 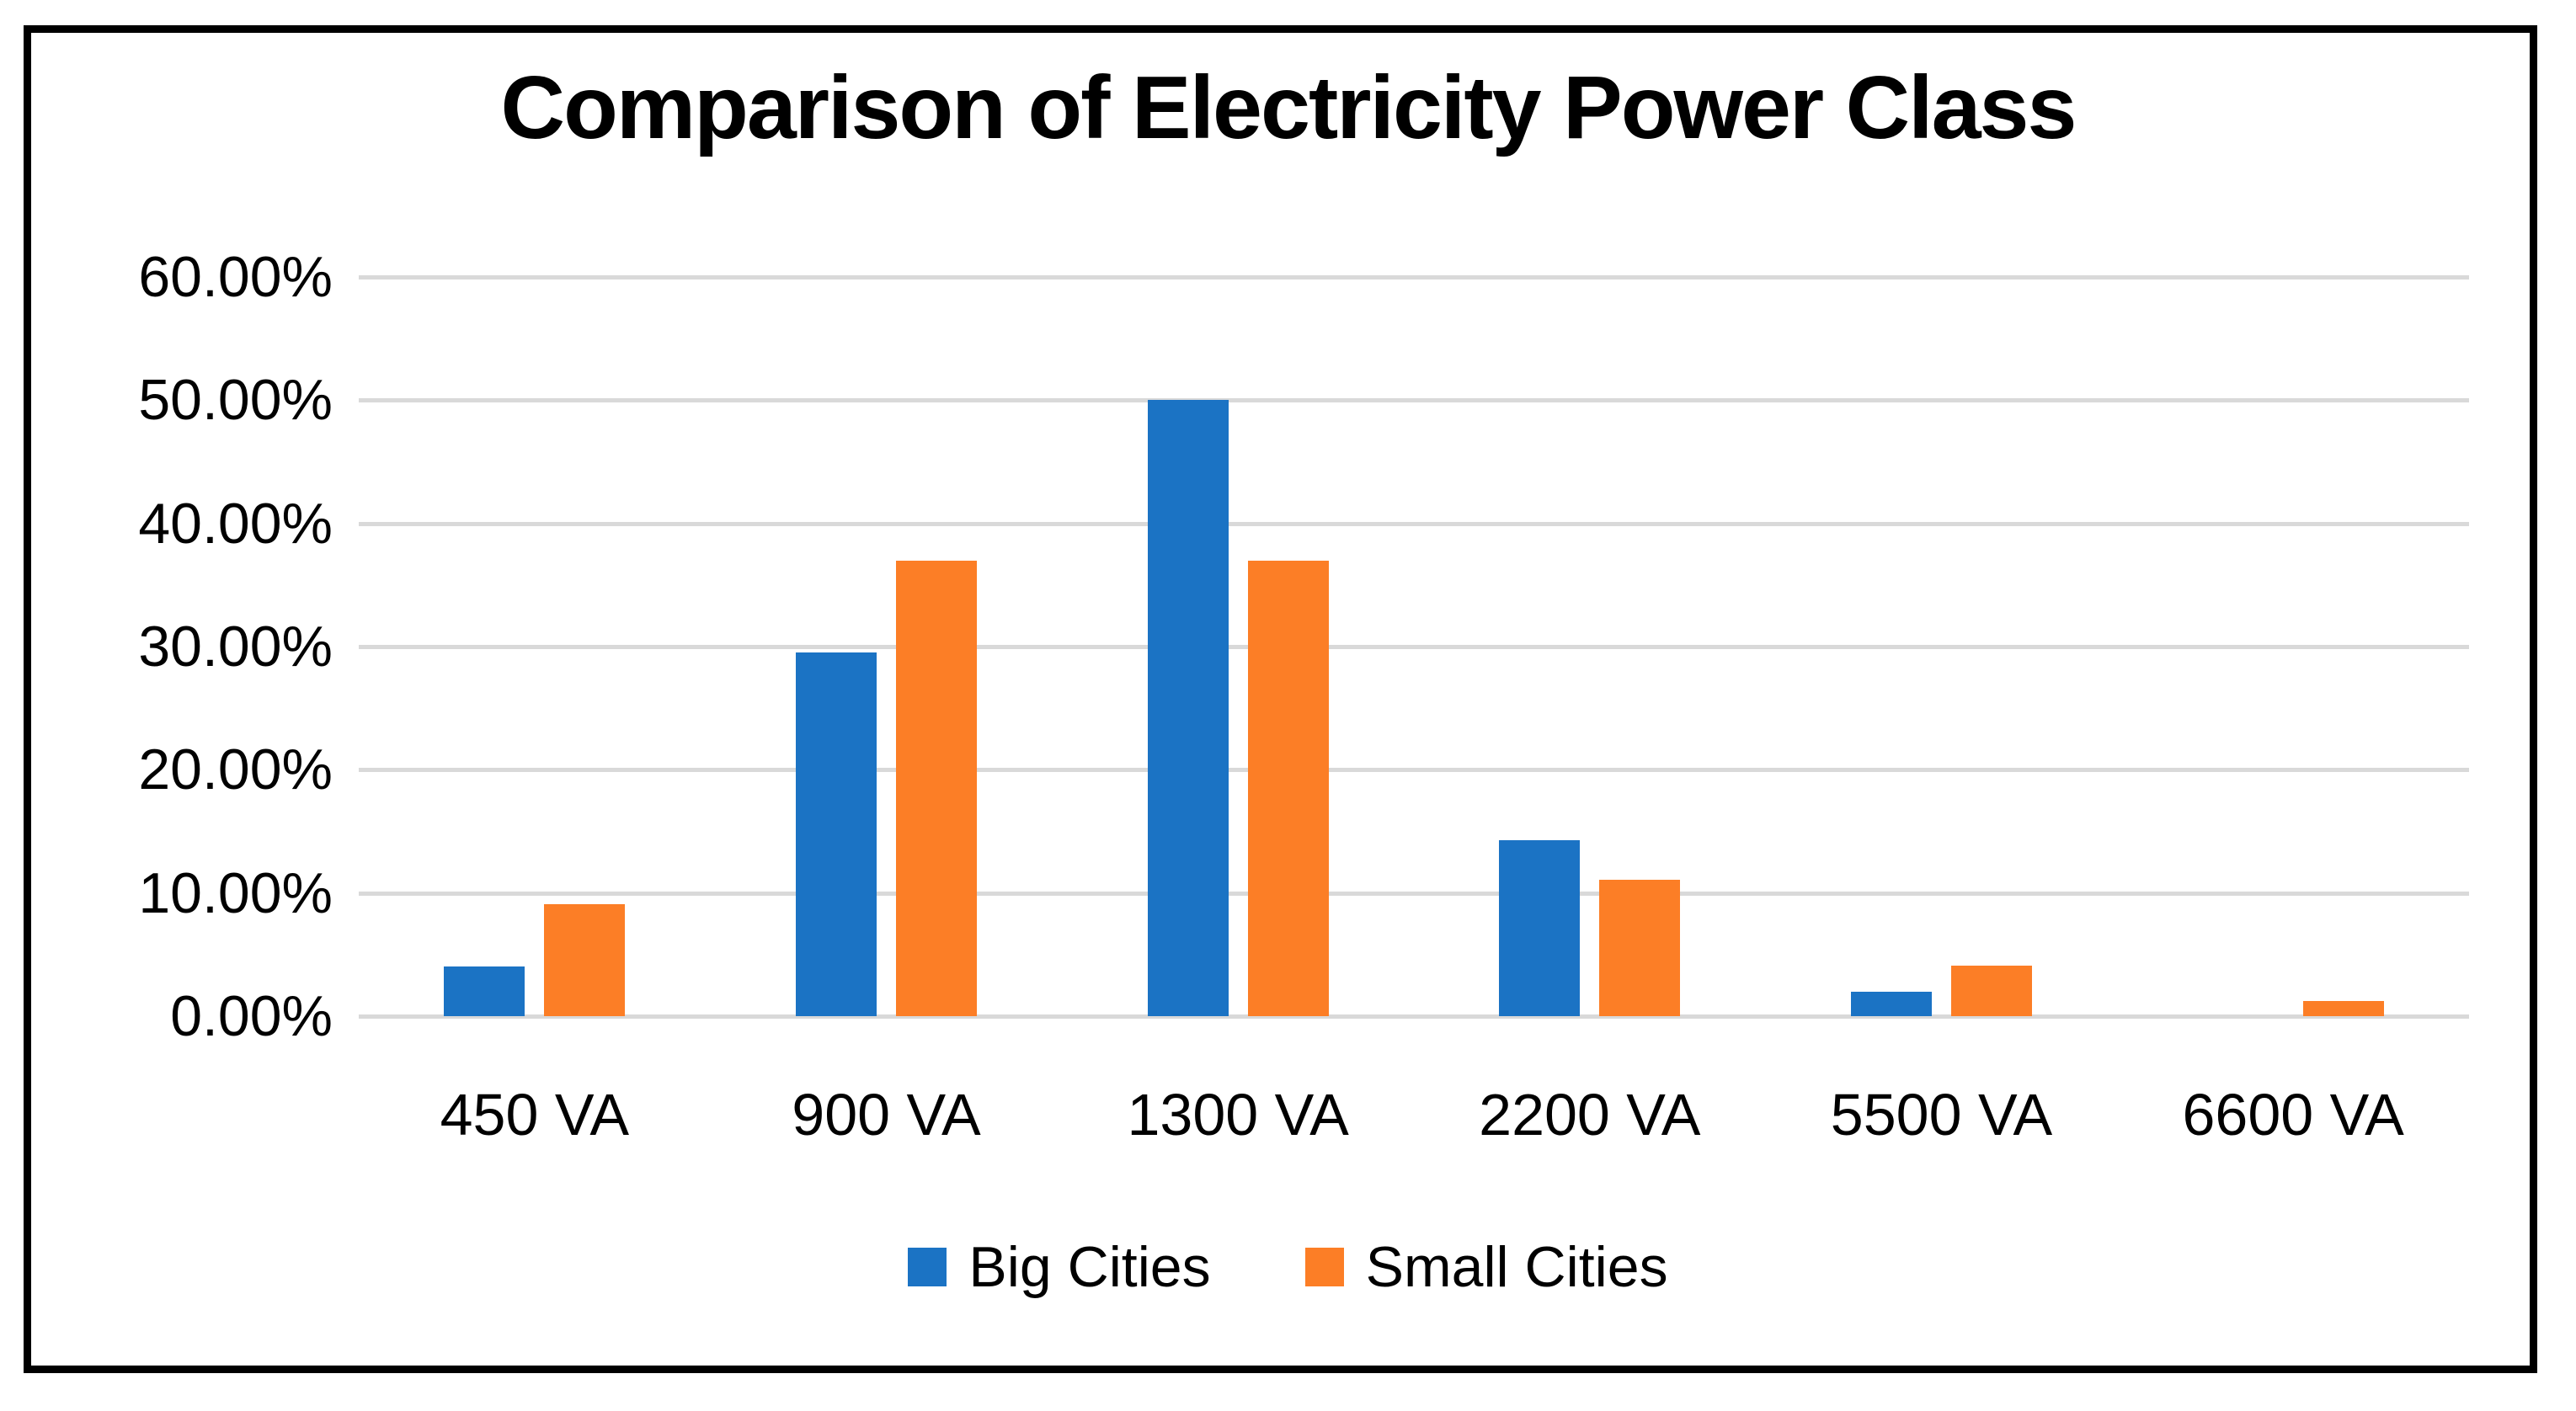 What do you see at coordinates (886, 1114) in the screenshot?
I see `x-axis-category-label: 900 VA` at bounding box center [886, 1114].